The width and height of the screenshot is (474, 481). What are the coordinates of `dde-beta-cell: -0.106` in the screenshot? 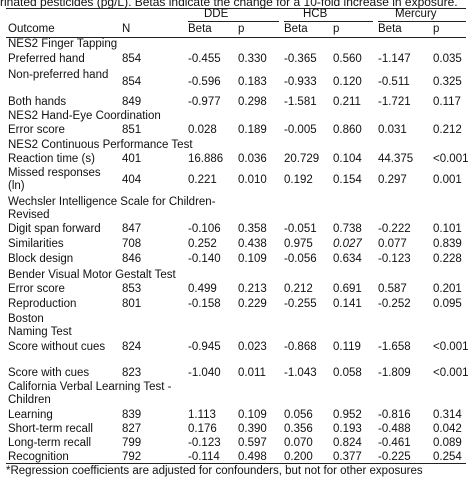 It's located at (204, 229).